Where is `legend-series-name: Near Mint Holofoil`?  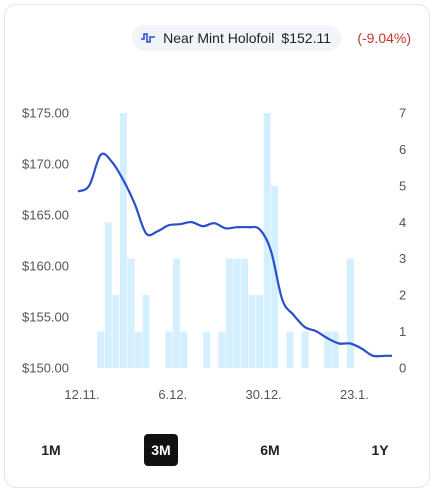
legend-series-name: Near Mint Holofoil is located at coordinates (219, 38).